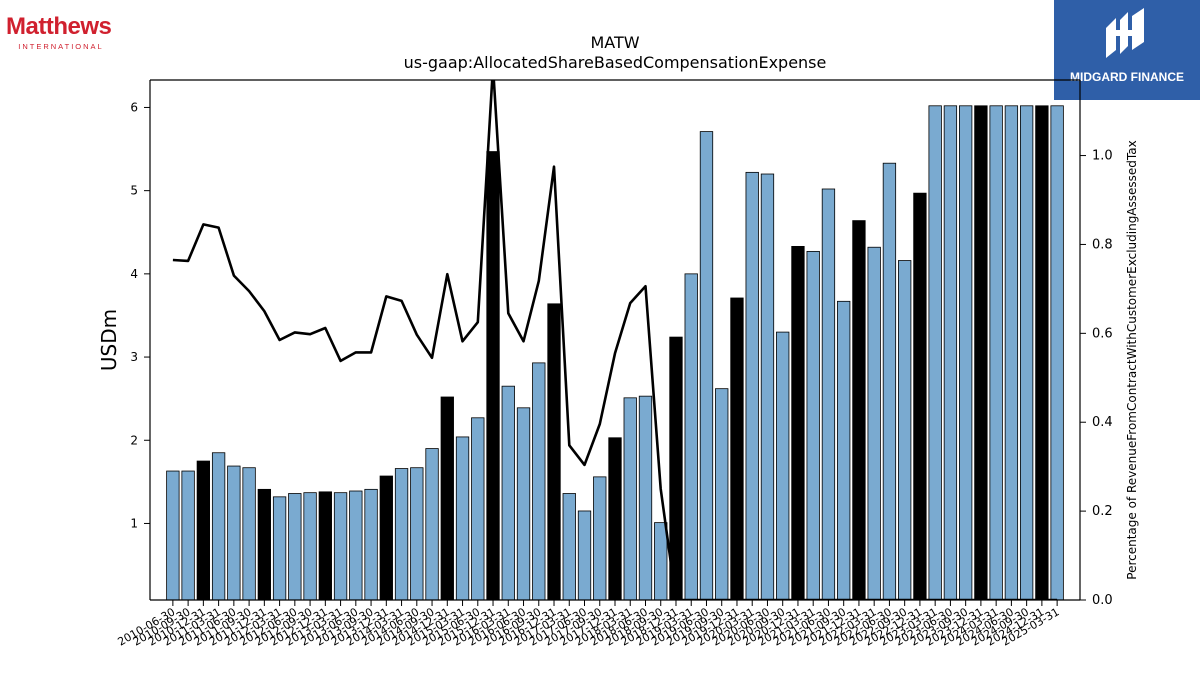 The width and height of the screenshot is (1200, 675). Describe the element at coordinates (109, 340) in the screenshot. I see `y-axis-label: USDm` at that location.